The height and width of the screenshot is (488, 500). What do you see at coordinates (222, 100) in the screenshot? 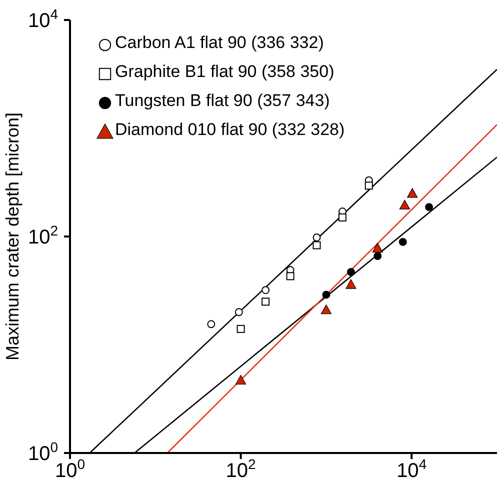
I see `legend-label: Tungsten B flat 90 (357 343)` at bounding box center [222, 100].